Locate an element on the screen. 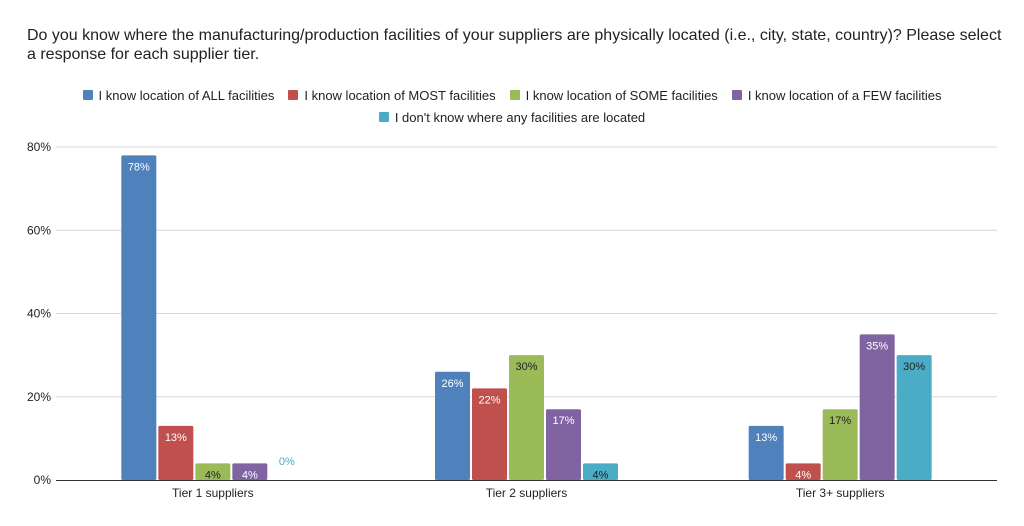 The height and width of the screenshot is (526, 1024). y-tick-label: 0% is located at coordinates (43, 480).